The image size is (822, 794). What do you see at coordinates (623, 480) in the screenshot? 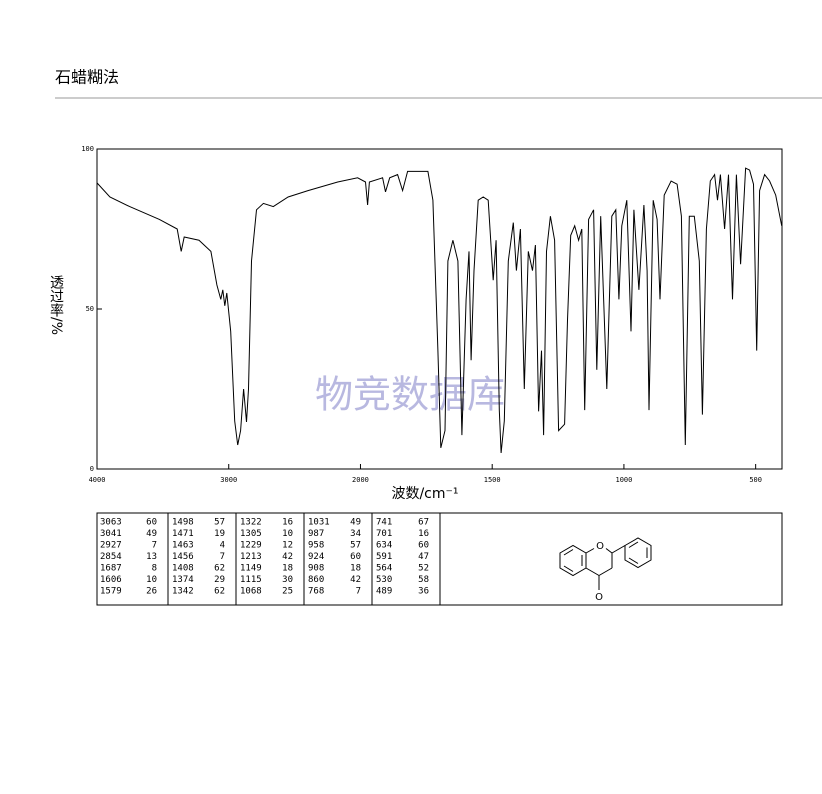
I see `x-tick-label: 1000` at bounding box center [623, 480].